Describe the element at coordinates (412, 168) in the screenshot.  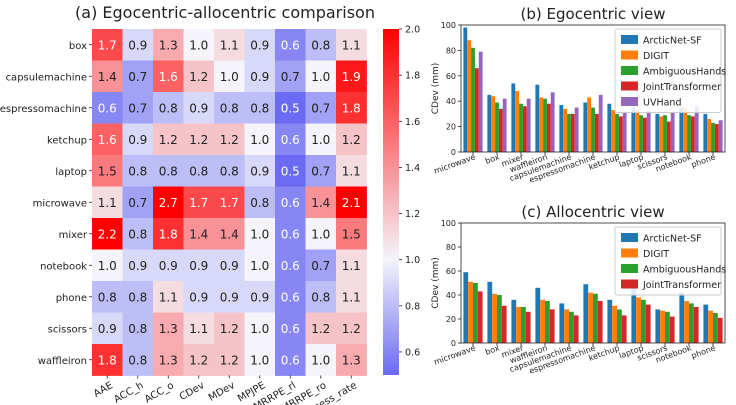
I see `colorbar-tick-label: 1.4` at that location.